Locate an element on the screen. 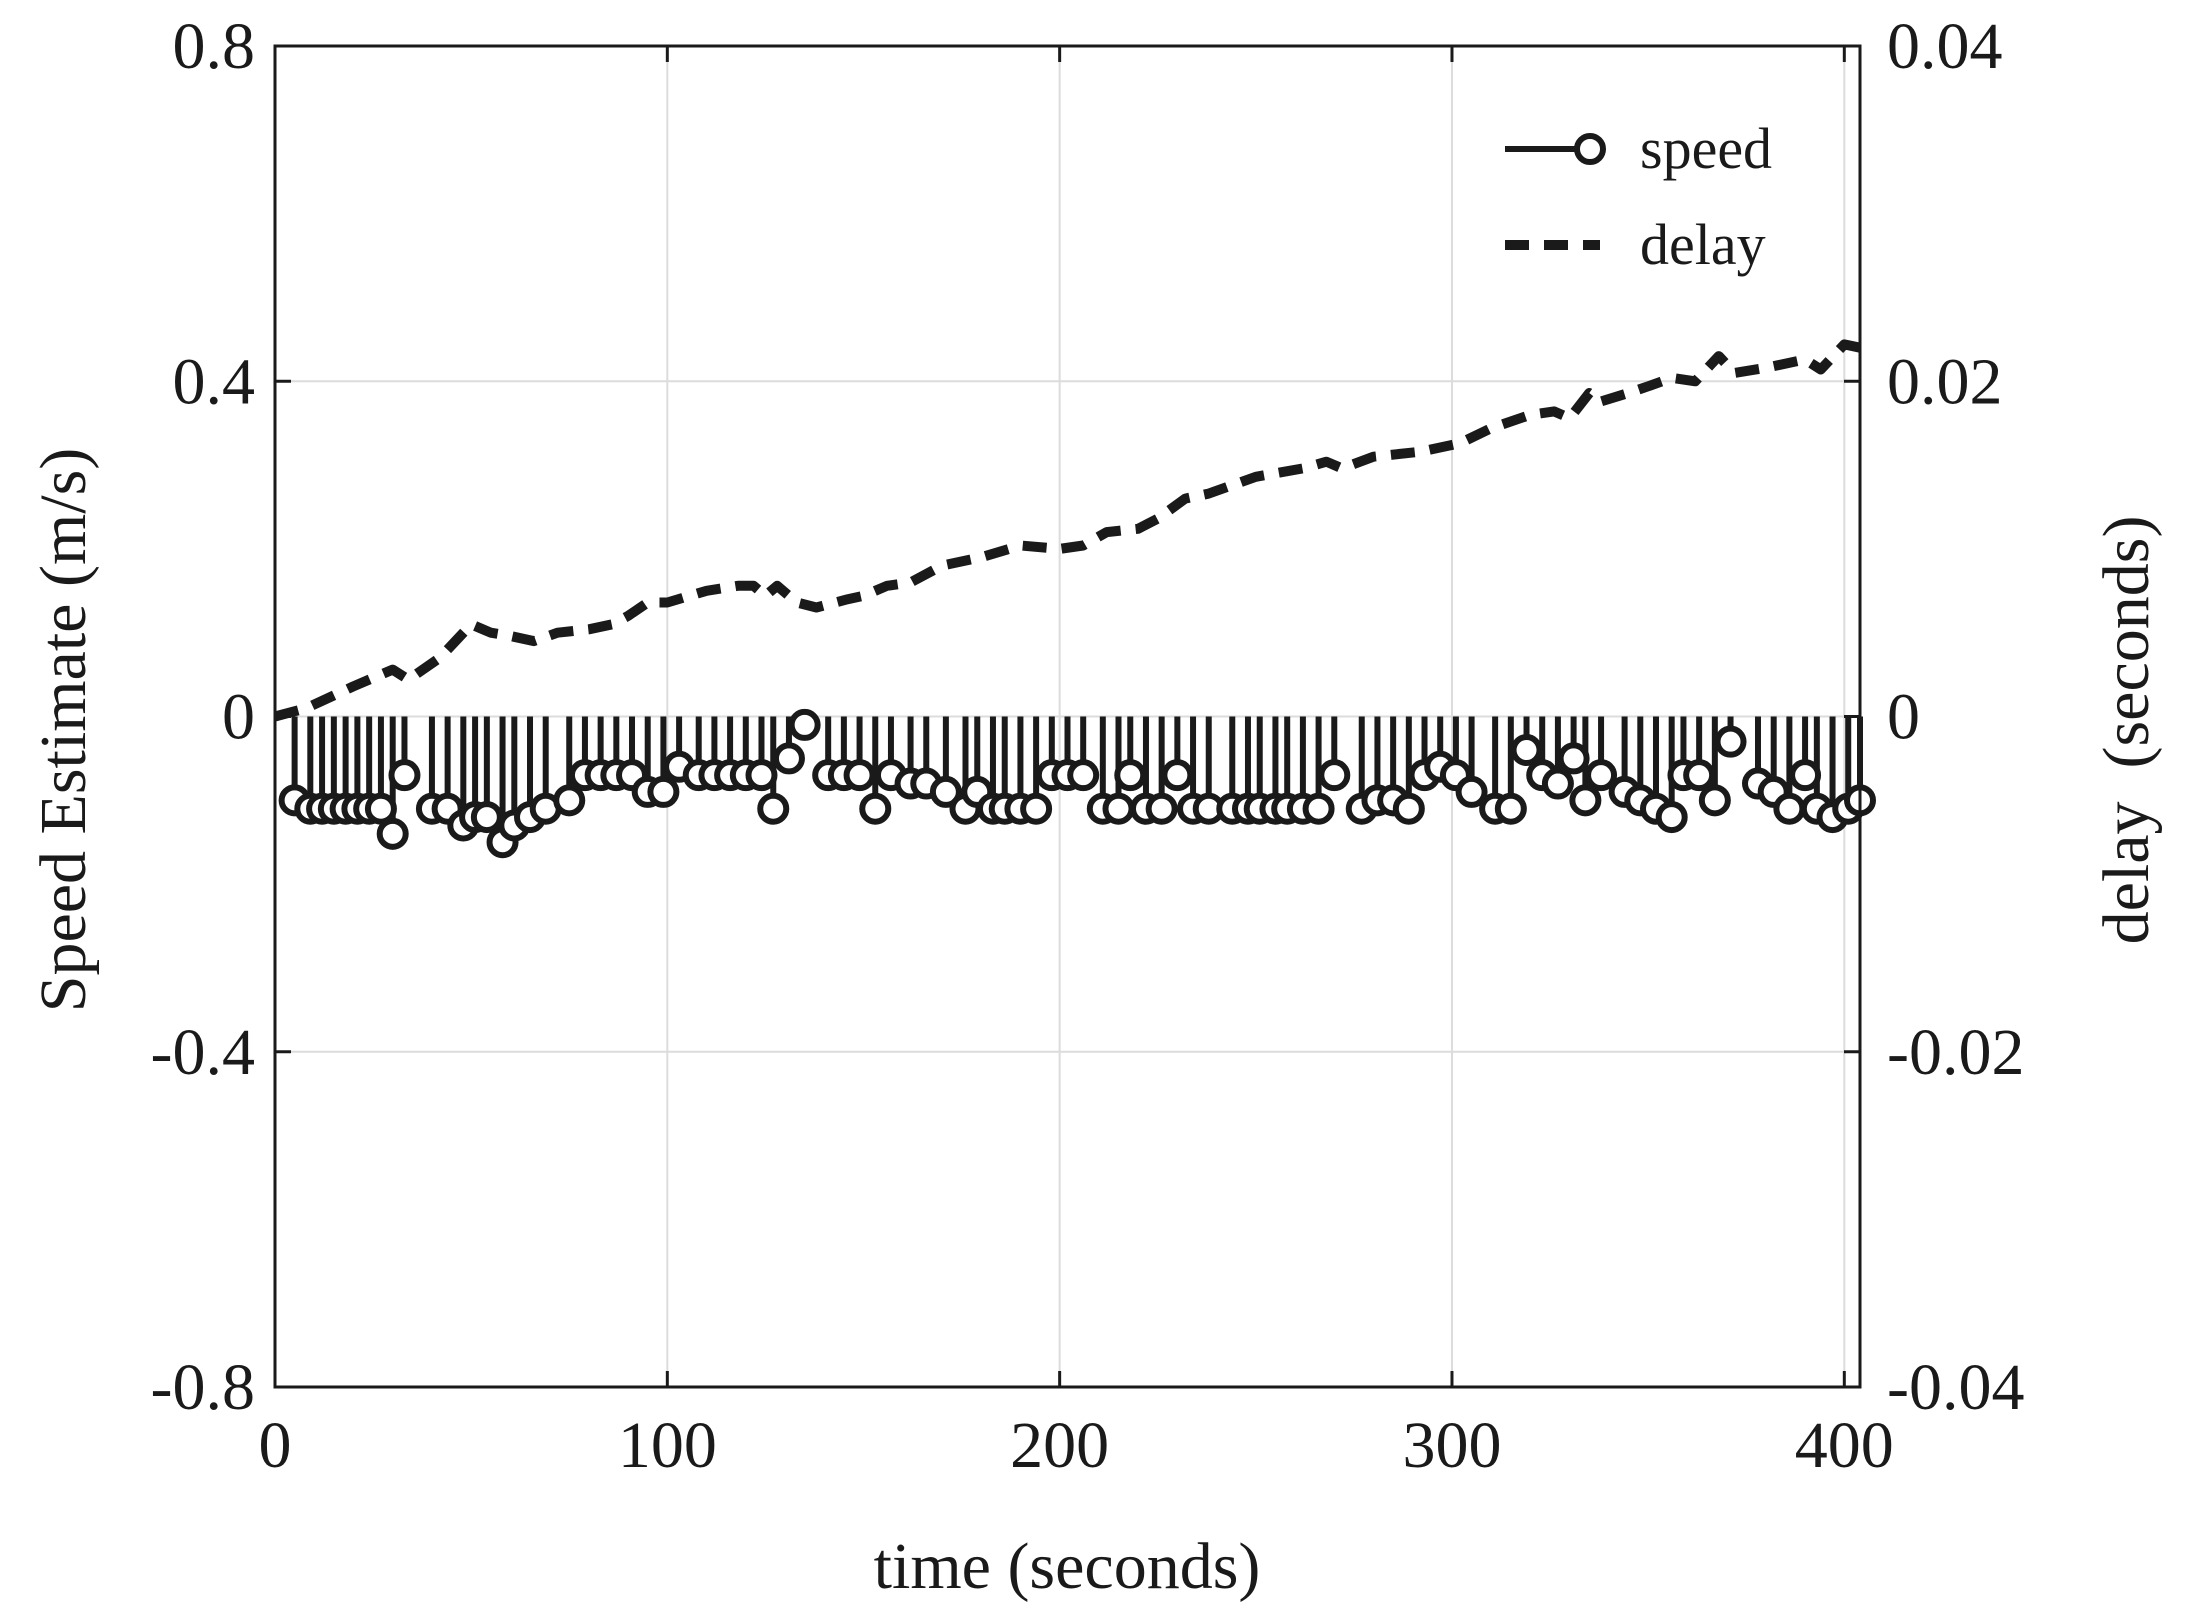 This screenshot has height=1623, width=2187. y-tick-label-left: 0.4 is located at coordinates (214, 381).